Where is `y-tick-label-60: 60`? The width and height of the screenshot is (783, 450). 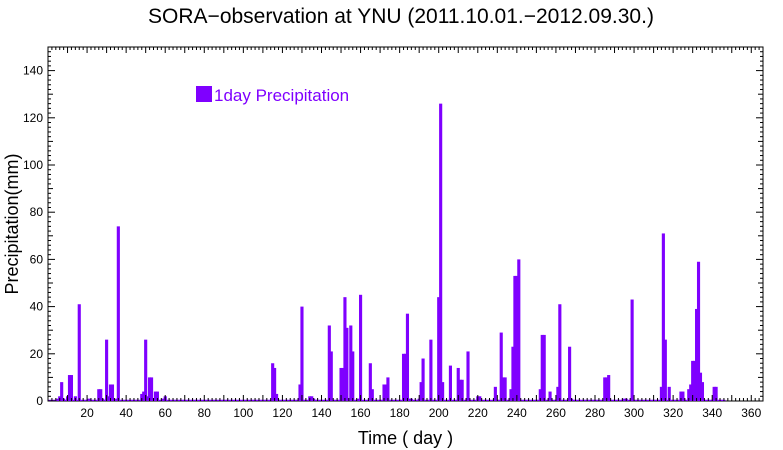
y-tick-label-60: 60 is located at coordinates (37, 259).